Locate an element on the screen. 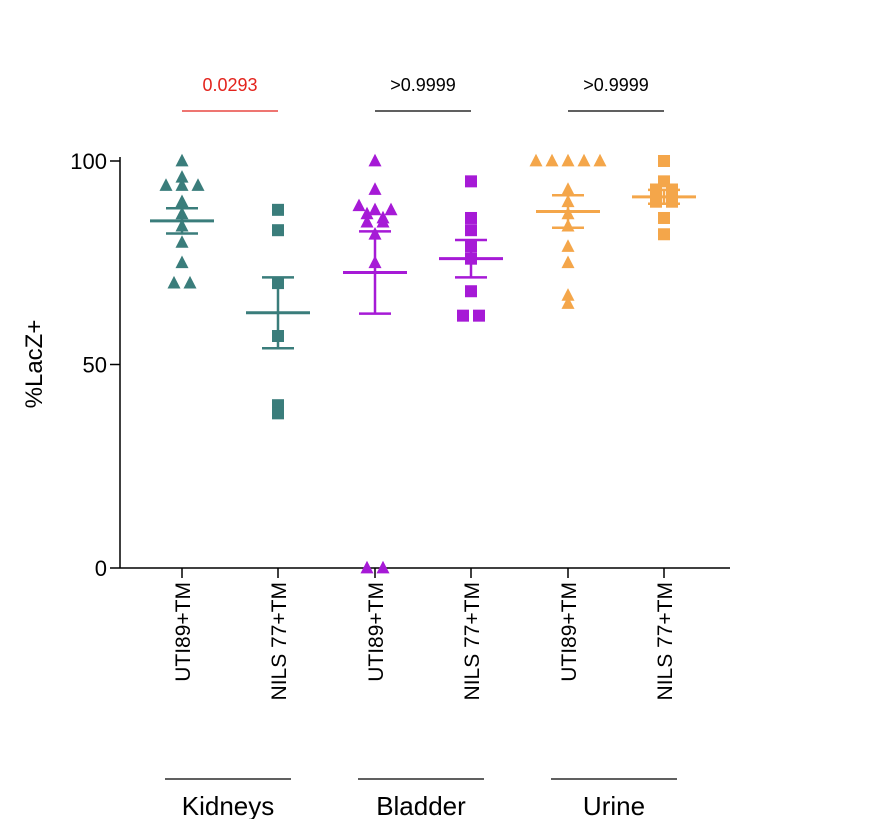 This screenshot has height=819, width=869. p-value-label: 0.0293 is located at coordinates (229, 85).